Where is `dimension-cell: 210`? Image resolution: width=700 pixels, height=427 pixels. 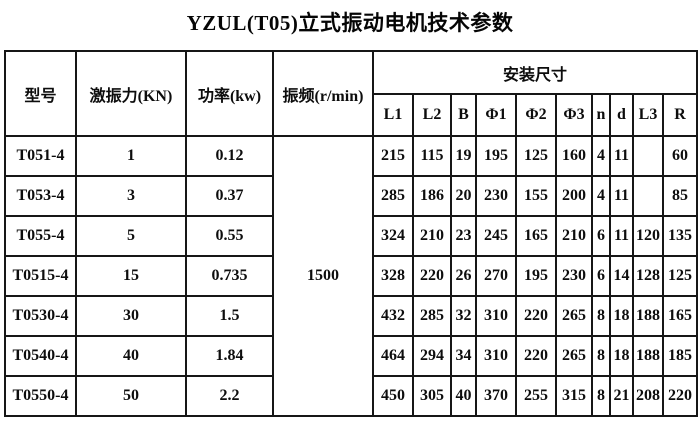 dimension-cell: 210 is located at coordinates (574, 236).